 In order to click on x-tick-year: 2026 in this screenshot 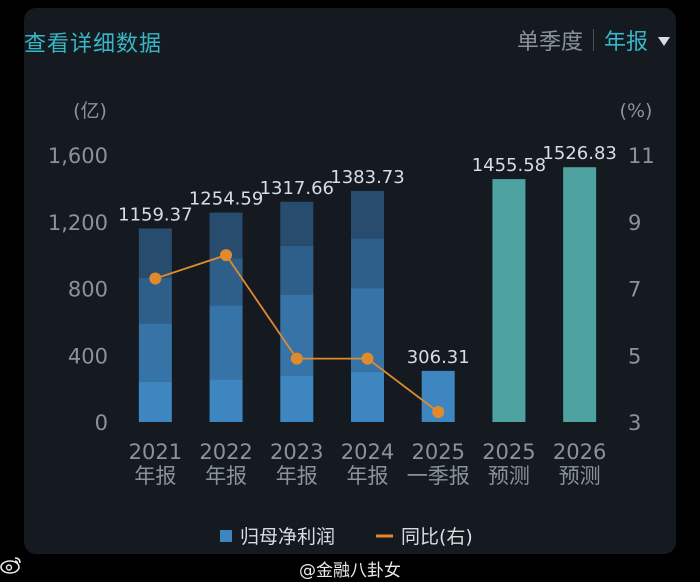, I will do `click(579, 452)`.